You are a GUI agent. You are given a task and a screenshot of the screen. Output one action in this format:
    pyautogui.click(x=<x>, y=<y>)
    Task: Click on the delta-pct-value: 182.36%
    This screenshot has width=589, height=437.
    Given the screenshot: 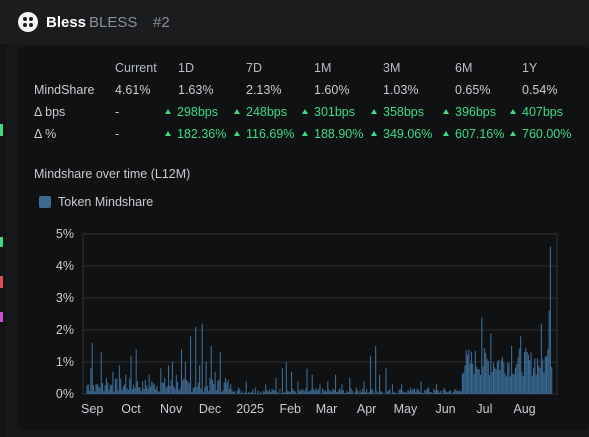 What is the action you would take?
    pyautogui.click(x=195, y=134)
    